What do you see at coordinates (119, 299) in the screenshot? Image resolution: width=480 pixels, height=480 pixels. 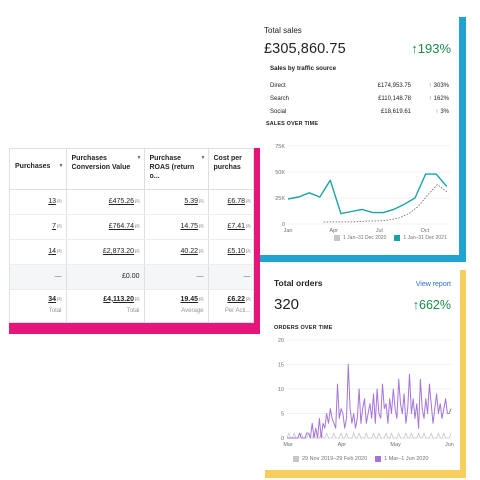 I see `cell-value: £4,113.20` at bounding box center [119, 299].